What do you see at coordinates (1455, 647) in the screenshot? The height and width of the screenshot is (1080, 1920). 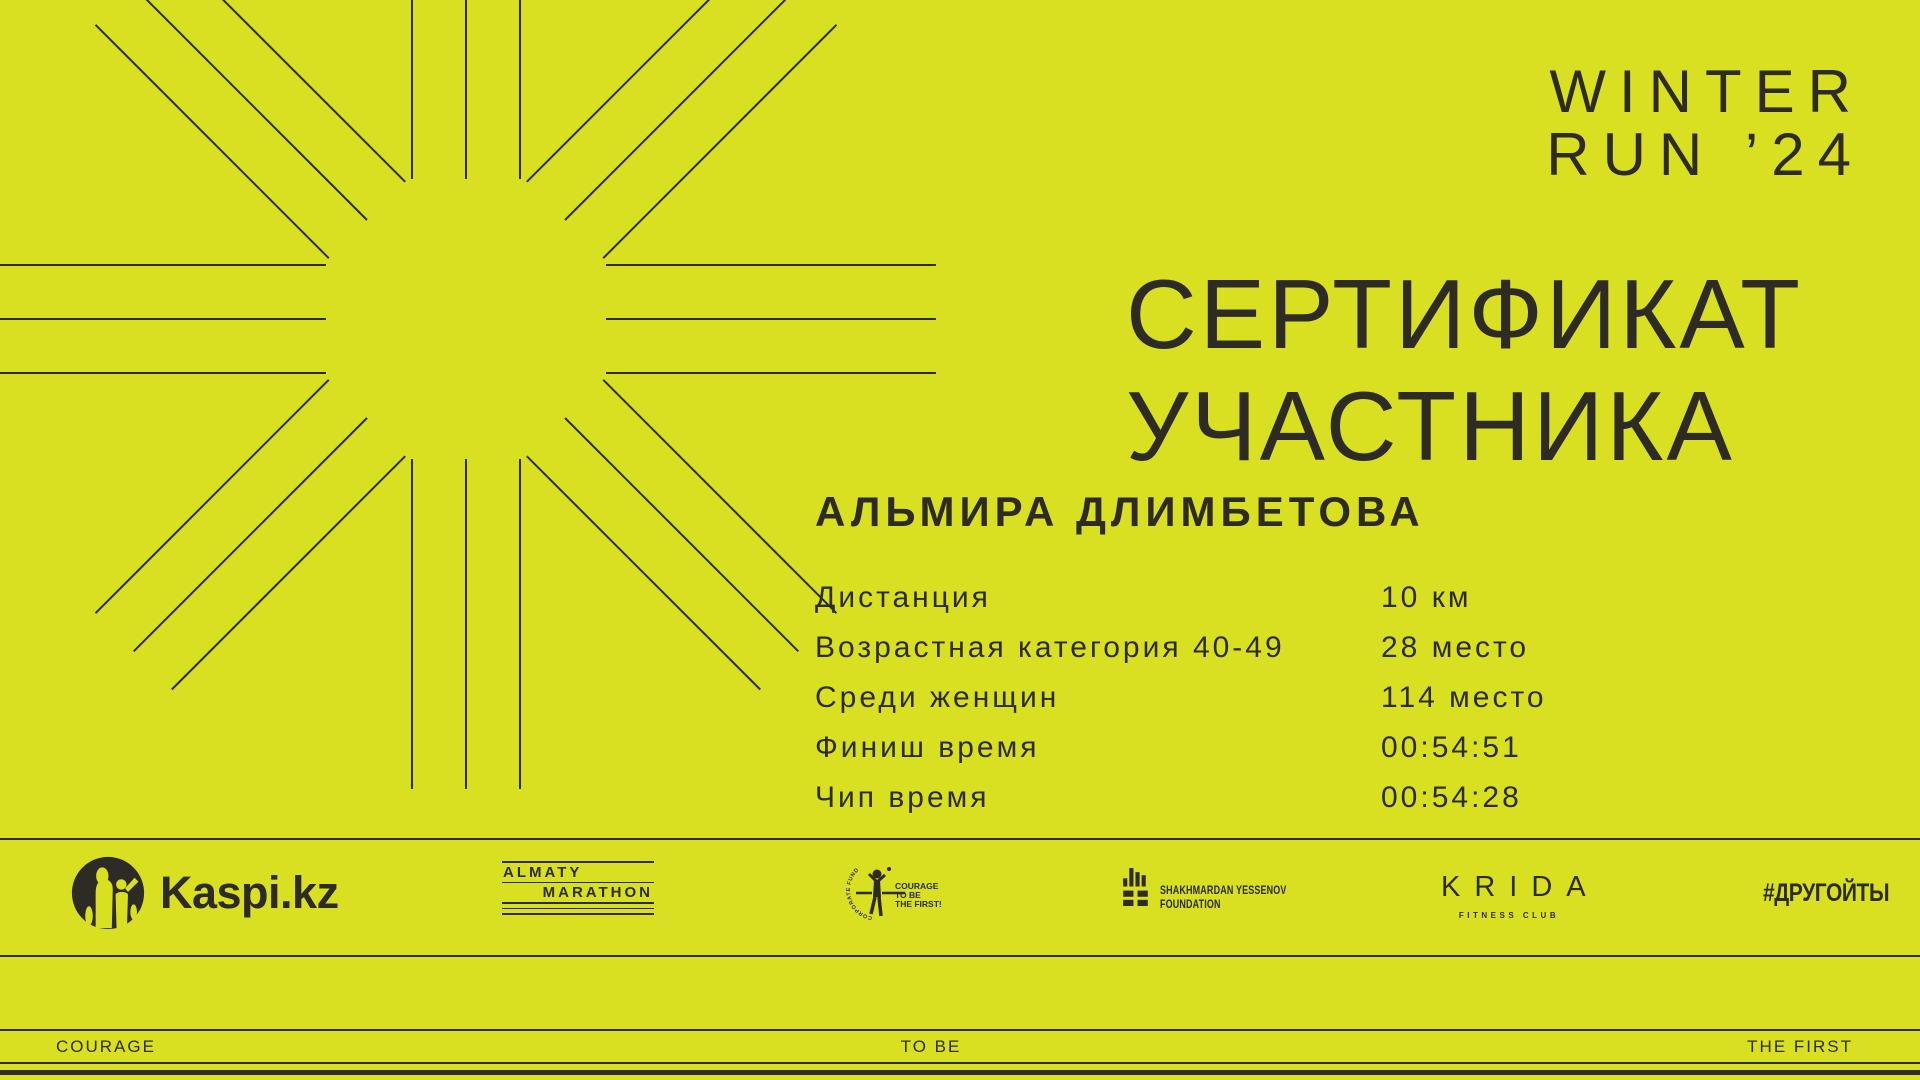 I see `result-value: 28 место` at bounding box center [1455, 647].